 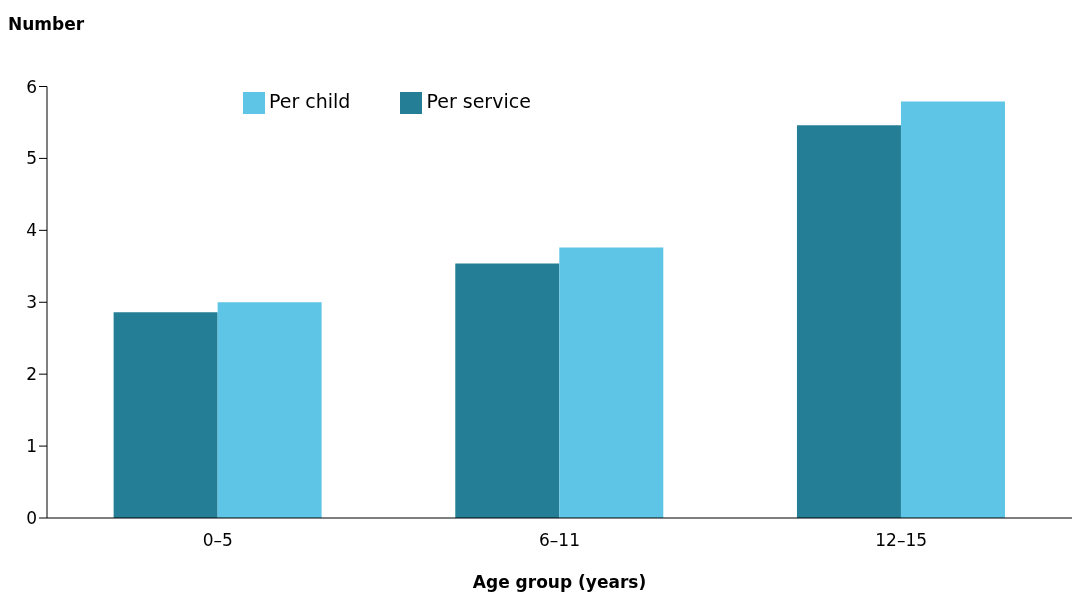 What do you see at coordinates (559, 582) in the screenshot?
I see `x-axis-title: Age group (years)` at bounding box center [559, 582].